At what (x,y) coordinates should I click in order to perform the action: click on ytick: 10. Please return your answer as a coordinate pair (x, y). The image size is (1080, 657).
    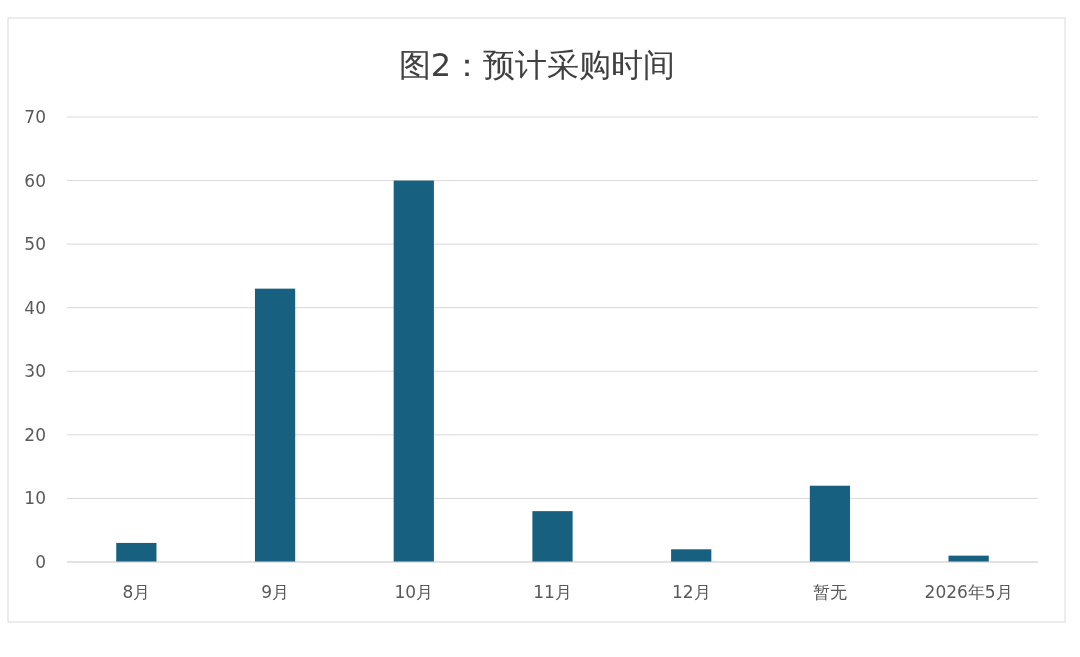
    Looking at the image, I should click on (35, 498).